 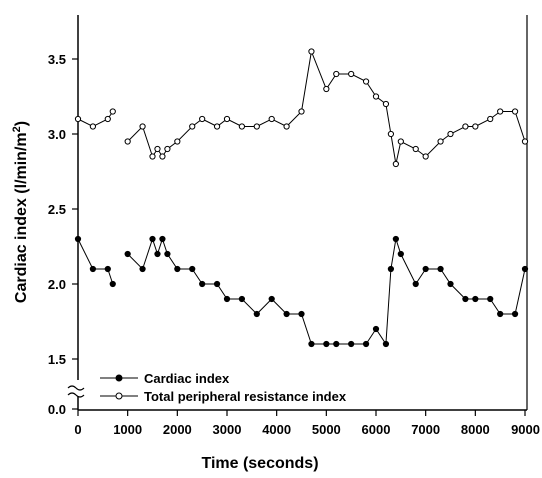 What do you see at coordinates (21, 123) in the screenshot?
I see `y-axis-title-tail: )` at bounding box center [21, 123].